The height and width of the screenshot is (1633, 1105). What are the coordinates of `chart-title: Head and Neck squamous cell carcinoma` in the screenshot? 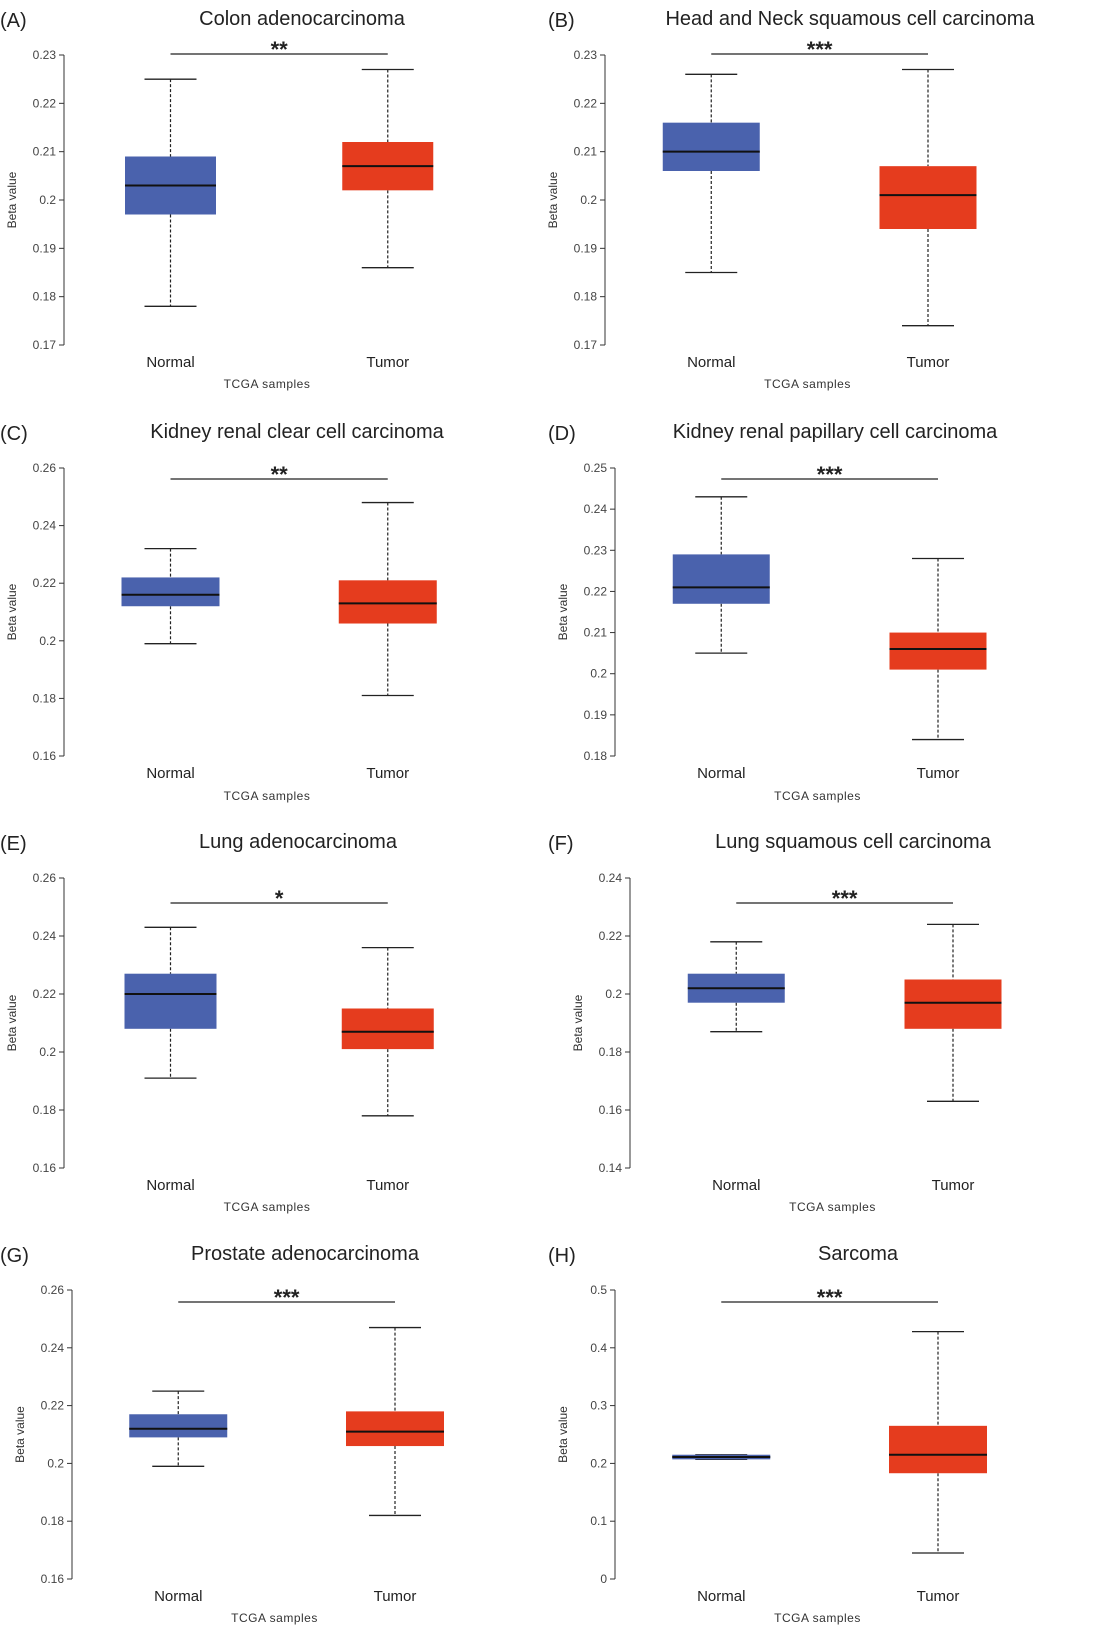 It's located at (850, 19).